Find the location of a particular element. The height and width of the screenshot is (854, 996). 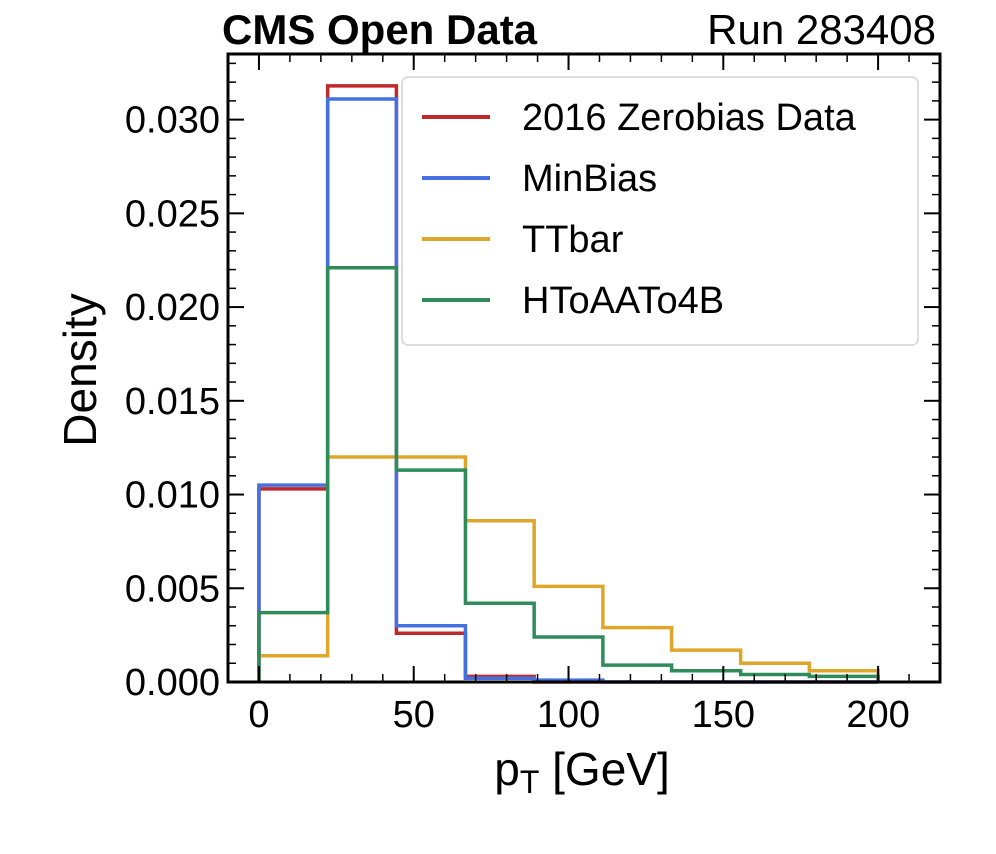

y-tick-label: 0.000 is located at coordinates (172, 683).